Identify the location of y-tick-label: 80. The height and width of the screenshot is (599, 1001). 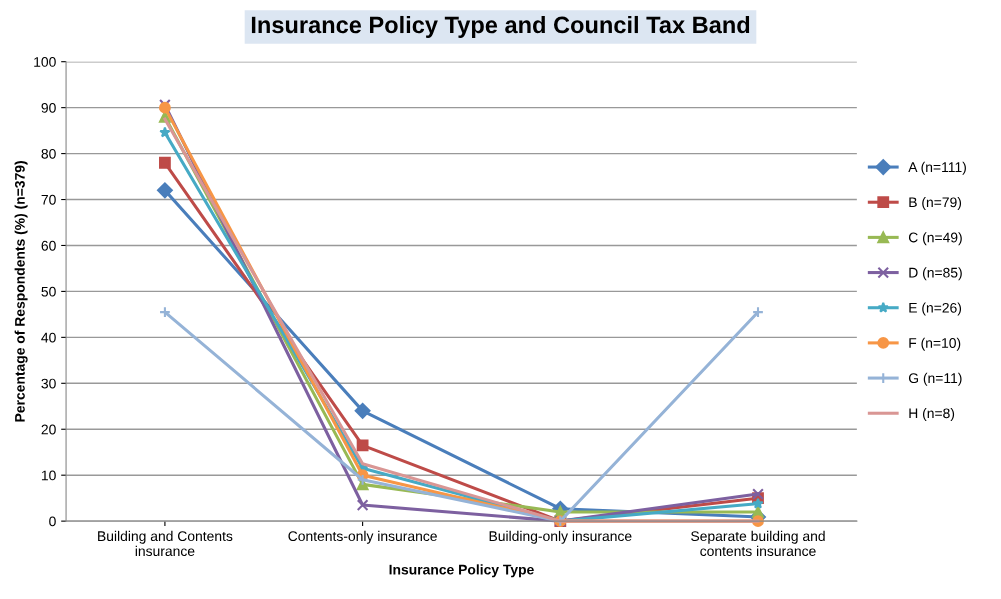
(48, 153).